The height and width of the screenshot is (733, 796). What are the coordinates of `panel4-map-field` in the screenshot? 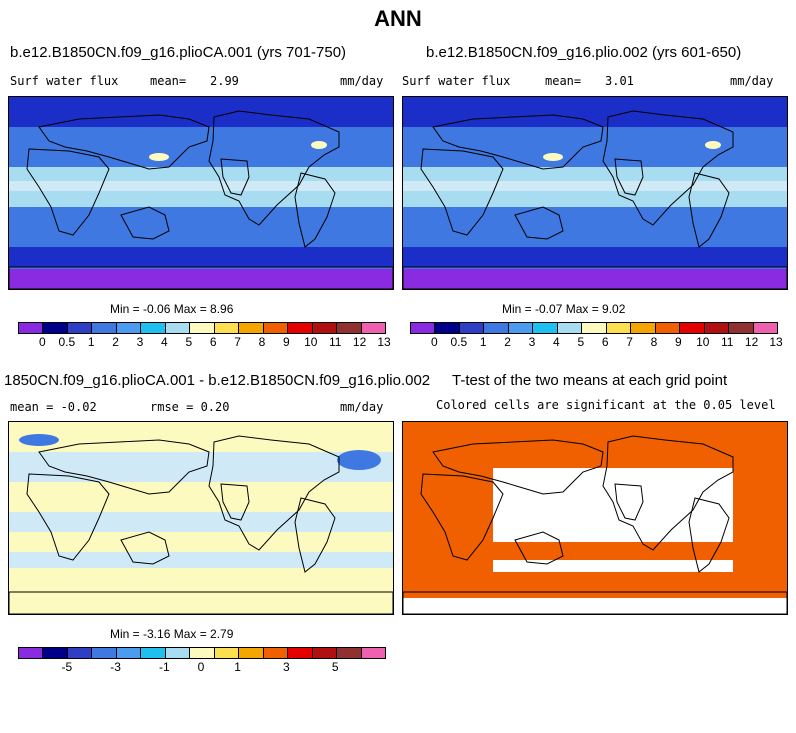 It's located at (595, 518).